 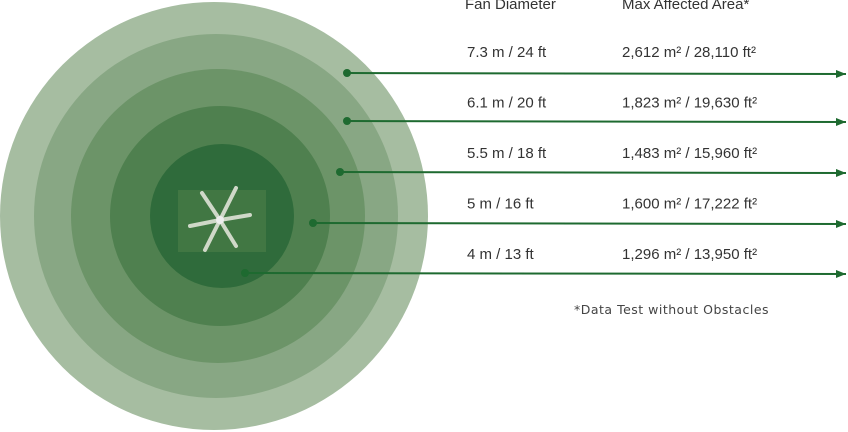 What do you see at coordinates (685, 6) in the screenshot?
I see `header-area: Max Affected Area*` at bounding box center [685, 6].